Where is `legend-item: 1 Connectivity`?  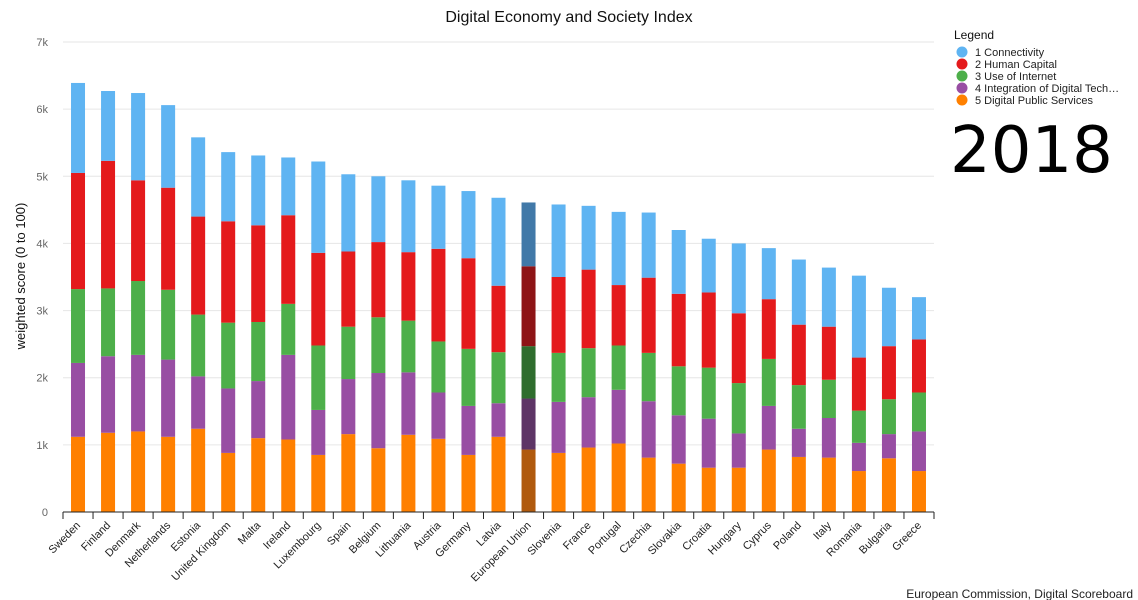 legend-item: 1 Connectivity is located at coordinates (1000, 53).